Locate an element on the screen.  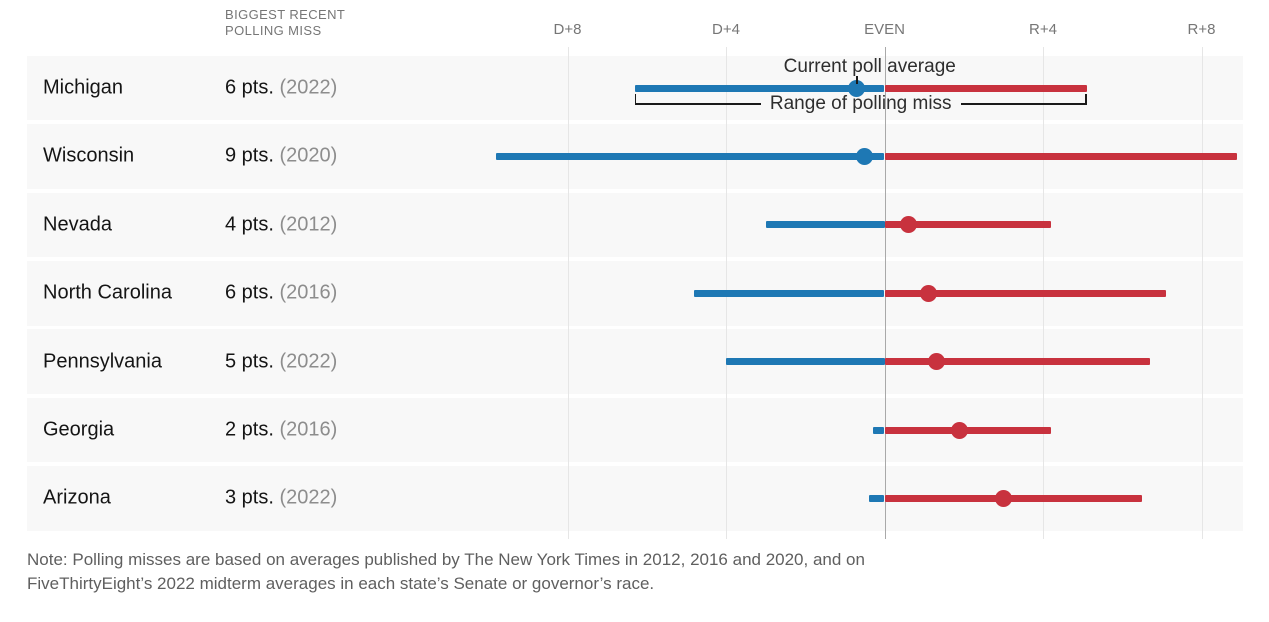
state-name: Georgia is located at coordinates (79, 429).